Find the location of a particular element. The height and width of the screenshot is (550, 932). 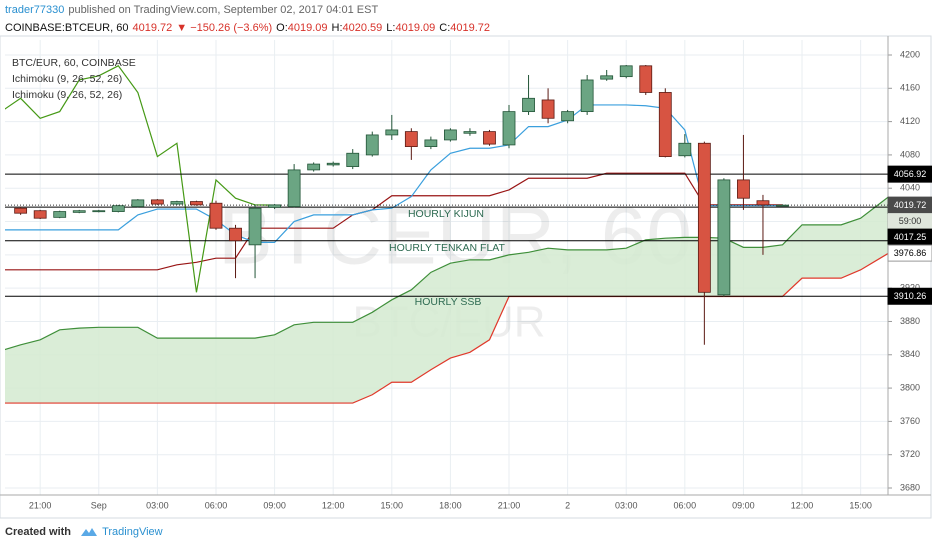

author: trader77330 is located at coordinates (35, 10).